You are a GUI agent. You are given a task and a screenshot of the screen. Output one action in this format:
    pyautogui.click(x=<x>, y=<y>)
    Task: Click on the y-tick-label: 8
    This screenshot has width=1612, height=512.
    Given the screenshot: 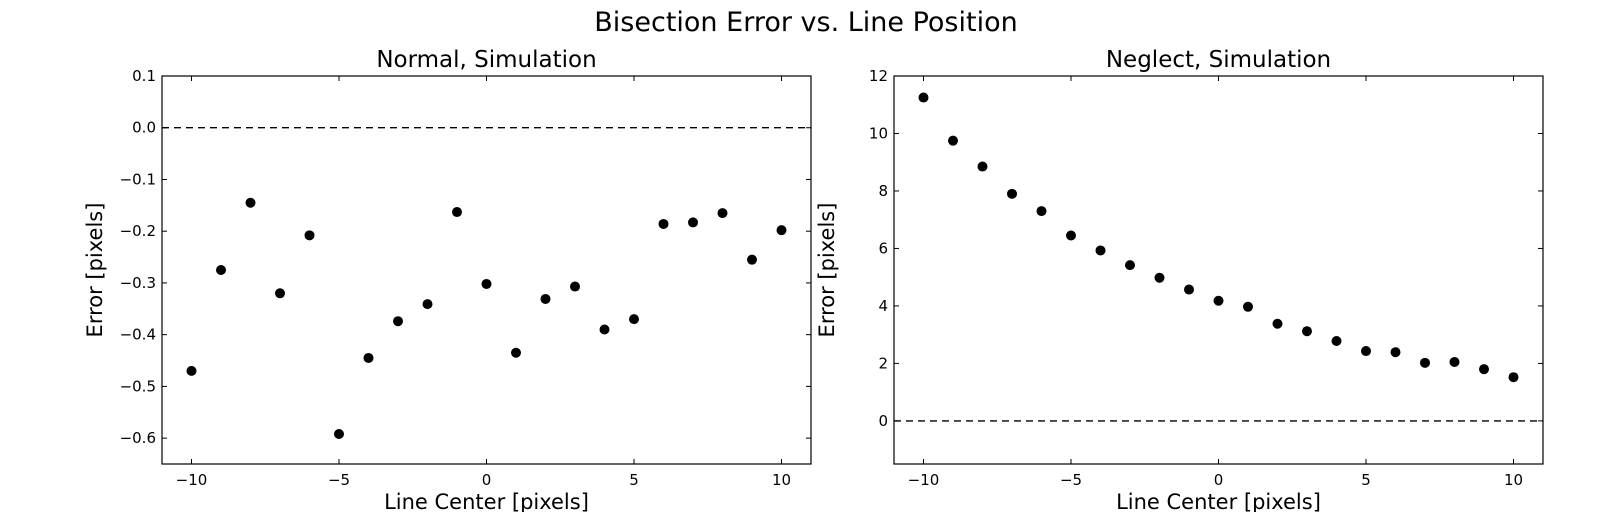 What is the action you would take?
    pyautogui.click(x=883, y=191)
    